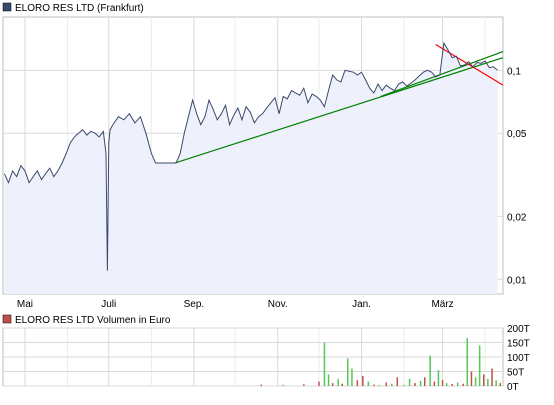 This screenshot has height=405, width=554. I want to click on price-legend-swatch, so click(7, 7).